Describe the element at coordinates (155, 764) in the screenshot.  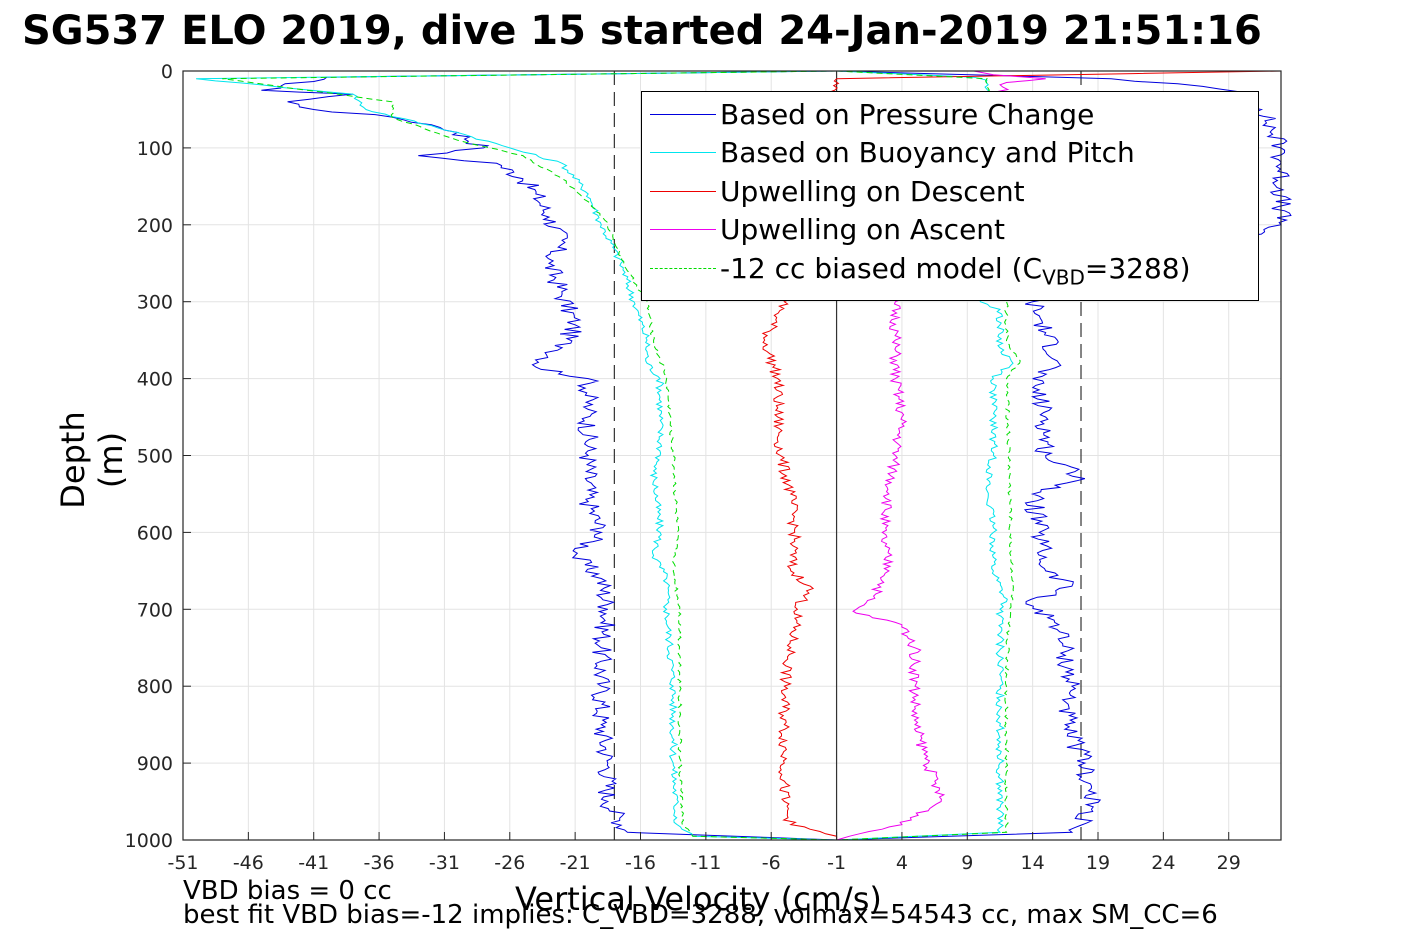
I see `y-tick-label: 900` at that location.